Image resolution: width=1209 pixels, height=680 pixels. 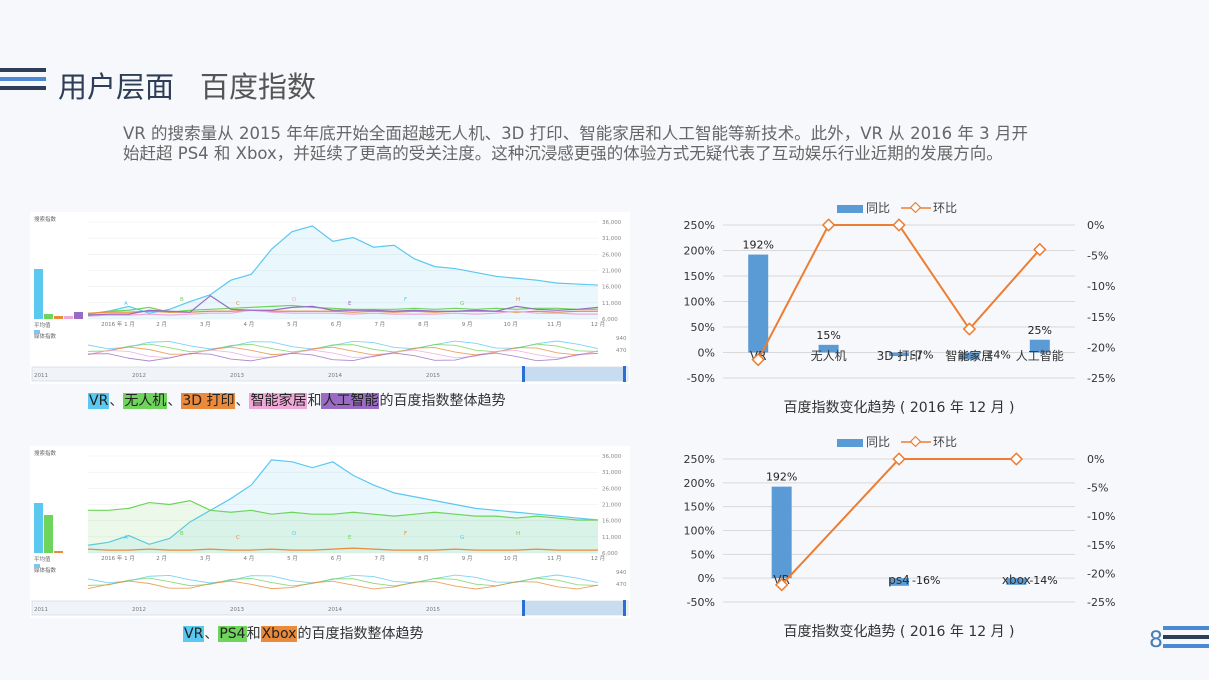 I want to click on trend-x-tick: 4 月, so click(x=249, y=558).